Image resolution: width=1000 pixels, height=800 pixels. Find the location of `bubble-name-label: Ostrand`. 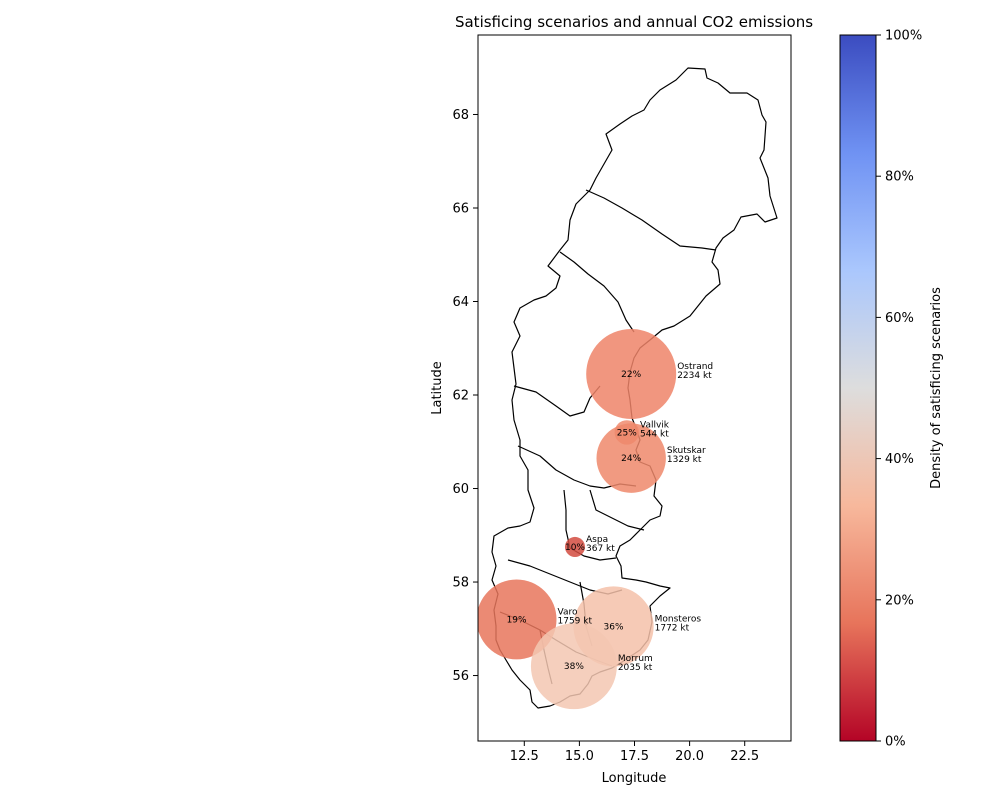

bubble-name-label: Ostrand is located at coordinates (695, 367).